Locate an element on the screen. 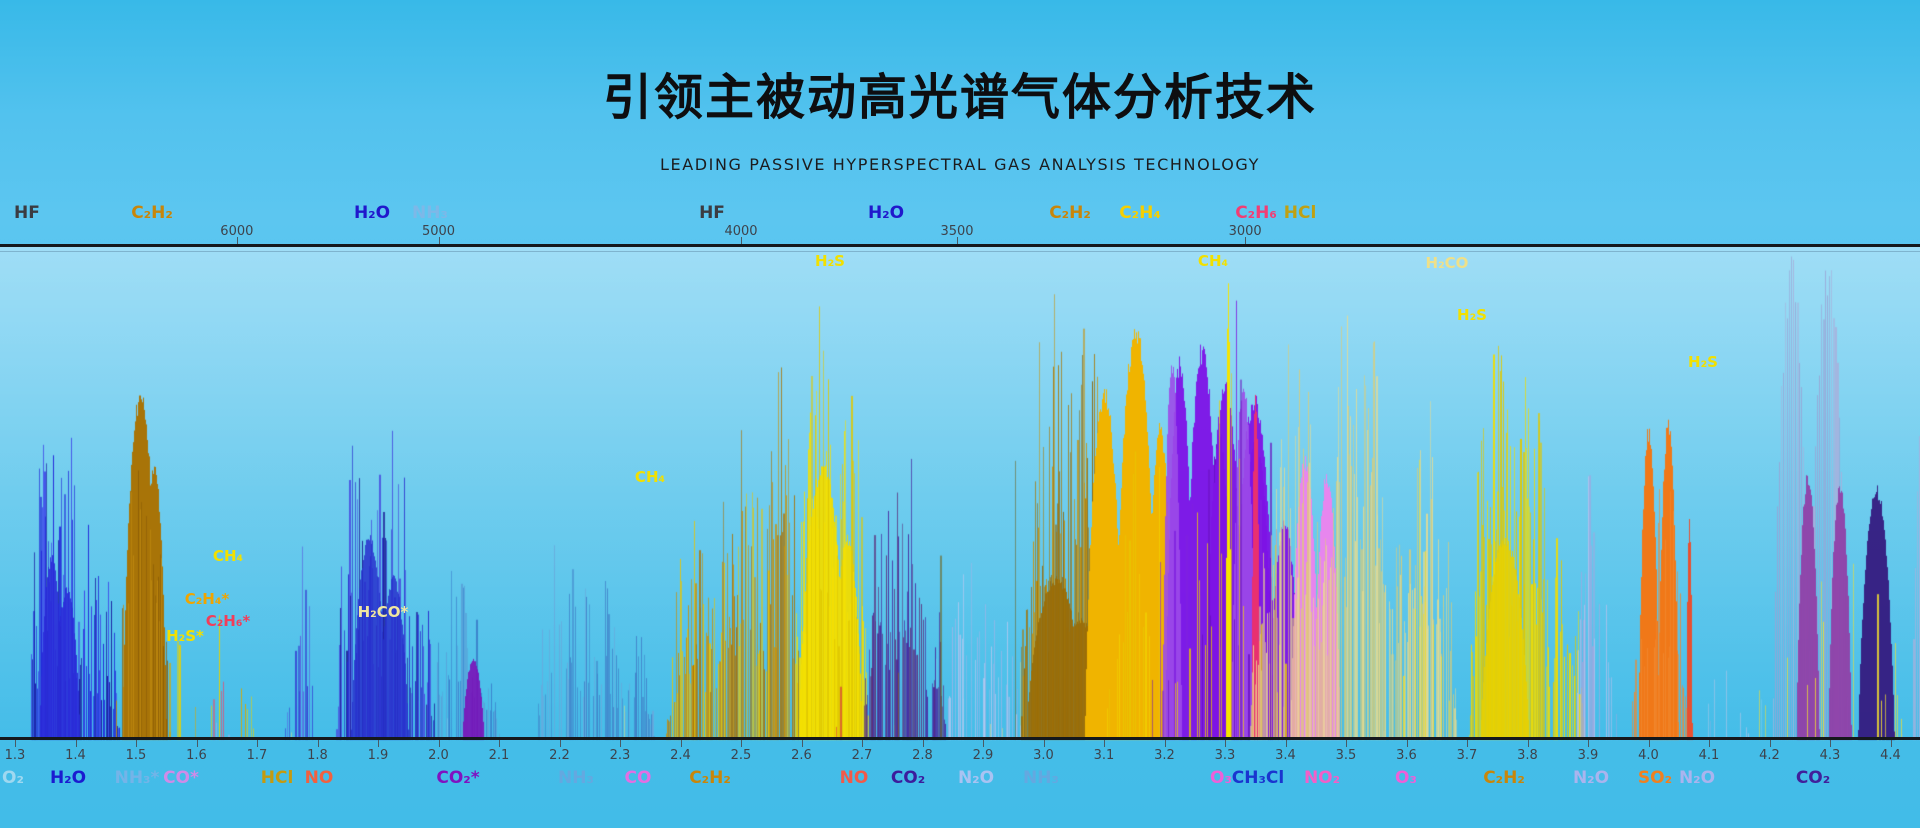 The height and width of the screenshot is (828, 1920). wavelength-tick-label: 3.4 is located at coordinates (1285, 755).